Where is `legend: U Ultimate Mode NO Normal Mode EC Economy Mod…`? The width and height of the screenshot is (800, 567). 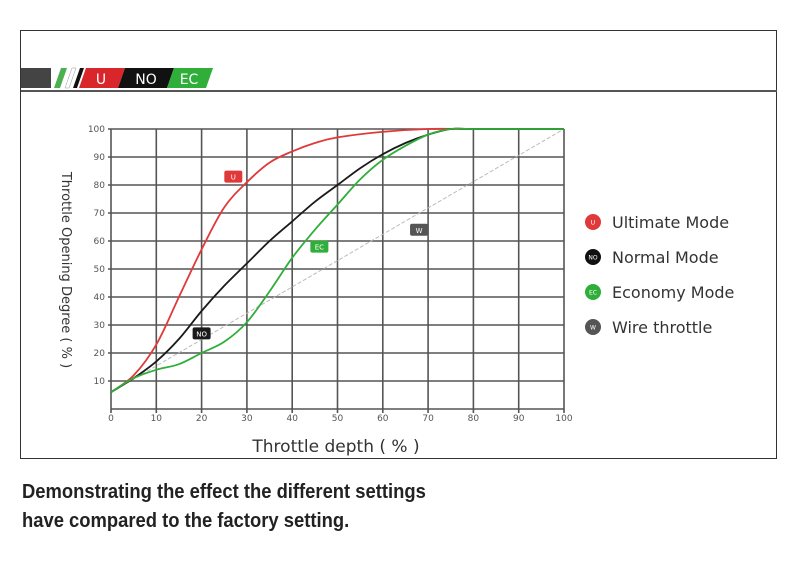
legend: U Ultimate Mode NO Normal Mode EC Economy Mod… is located at coordinates (659, 275).